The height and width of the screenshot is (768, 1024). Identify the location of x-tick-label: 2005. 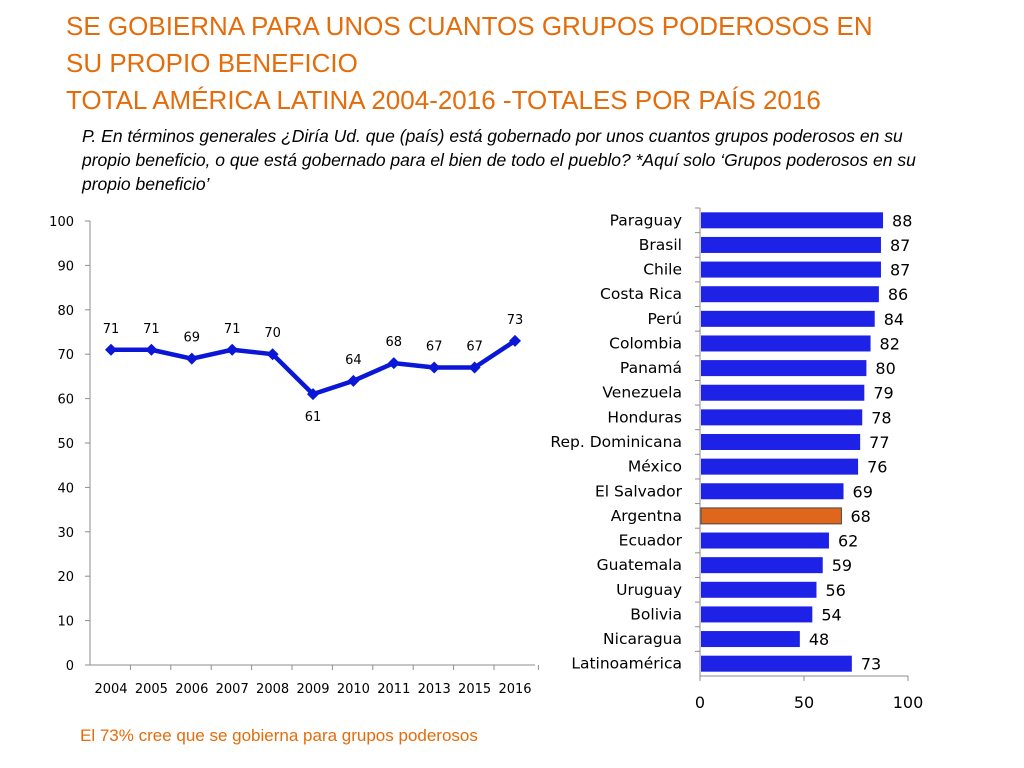
(151, 689).